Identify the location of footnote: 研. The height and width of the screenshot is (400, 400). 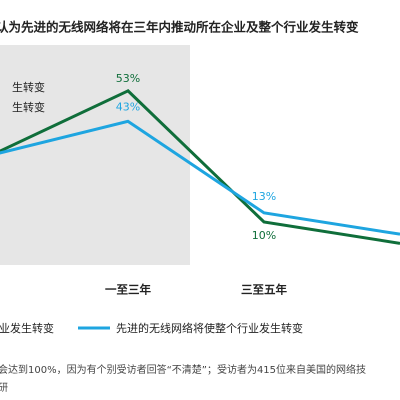
(4, 388).